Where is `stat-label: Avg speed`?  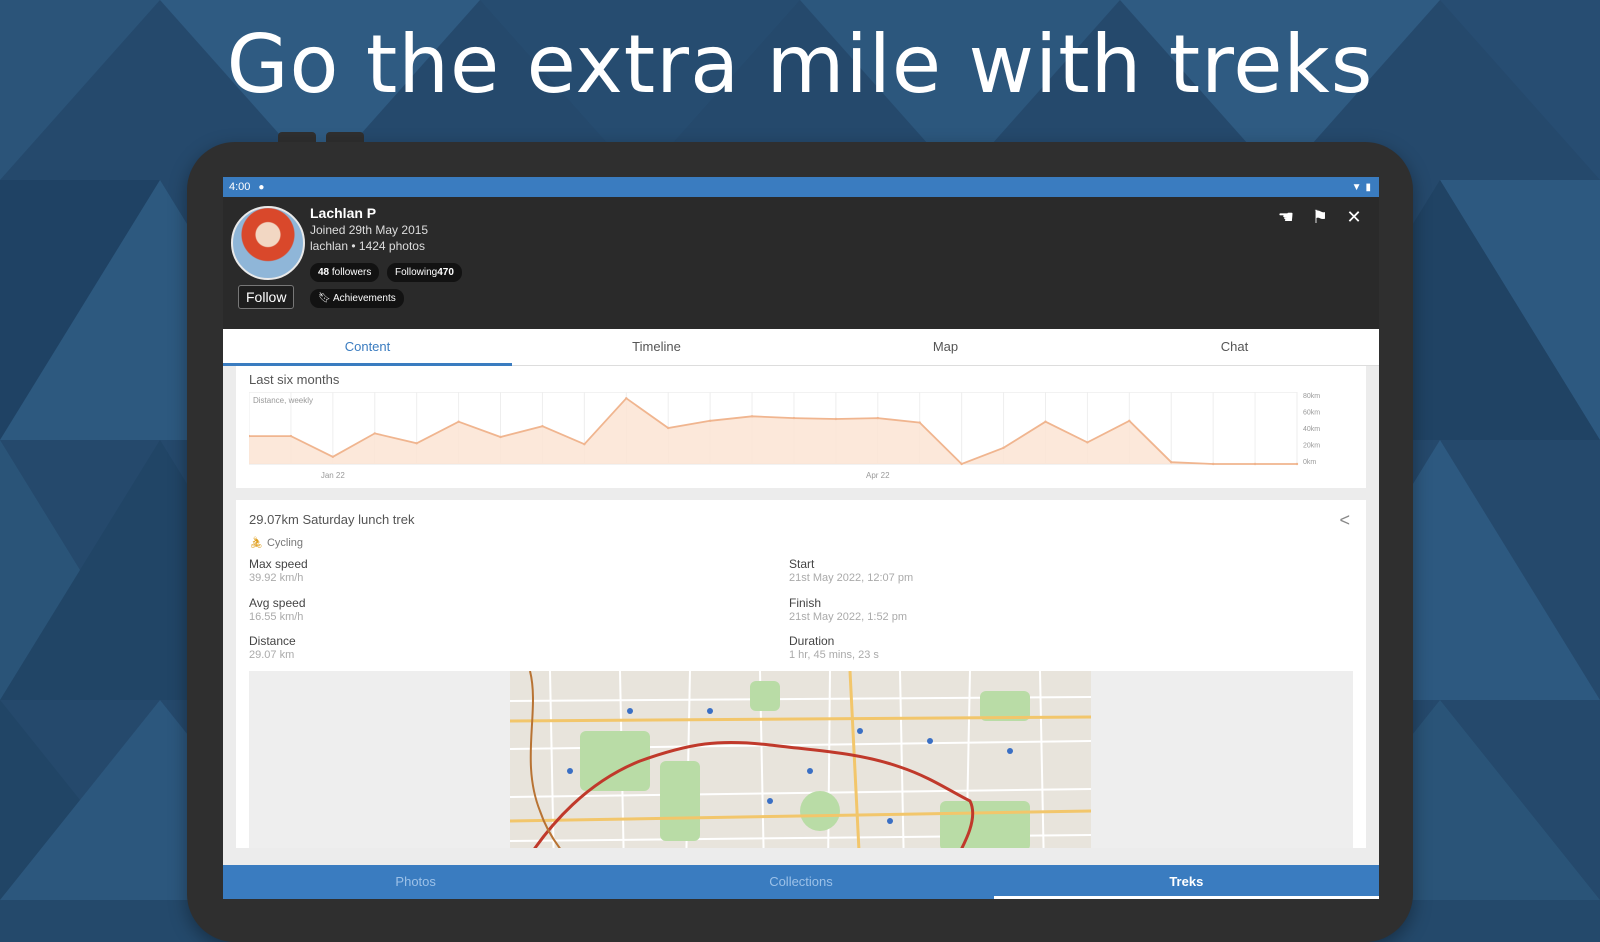 stat-label: Avg speed is located at coordinates (277, 603).